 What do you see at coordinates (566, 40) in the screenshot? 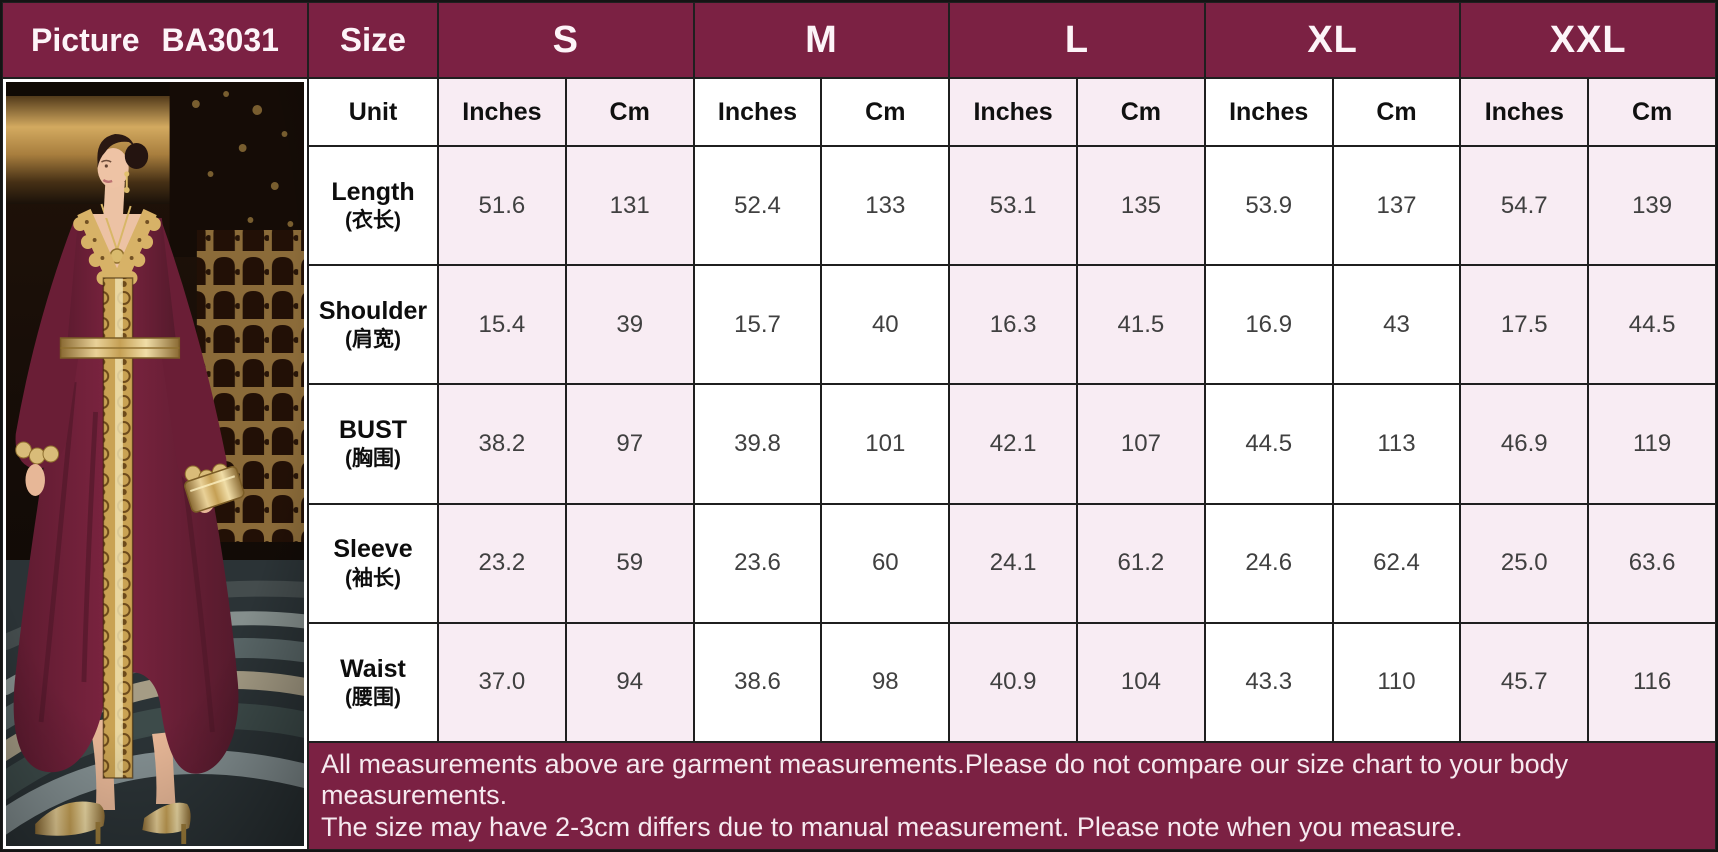
I see `size-header-s: S` at bounding box center [566, 40].